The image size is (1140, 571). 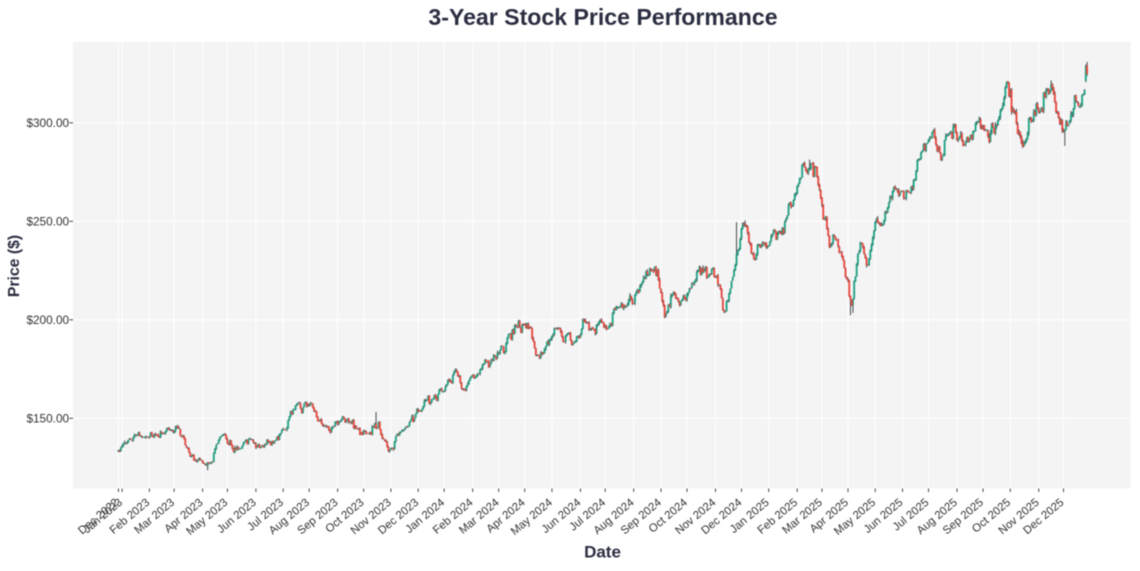 What do you see at coordinates (47, 419) in the screenshot?
I see `svg-text: $150.00` at bounding box center [47, 419].